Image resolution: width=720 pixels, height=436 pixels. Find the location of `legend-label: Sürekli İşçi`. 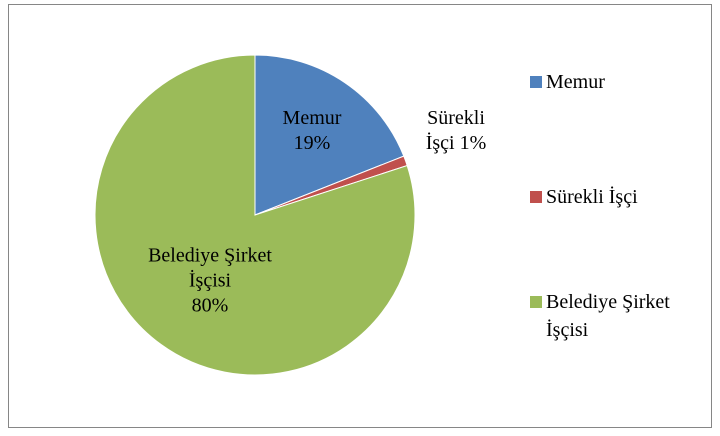

legend-label: Sürekli İşçi is located at coordinates (592, 197).